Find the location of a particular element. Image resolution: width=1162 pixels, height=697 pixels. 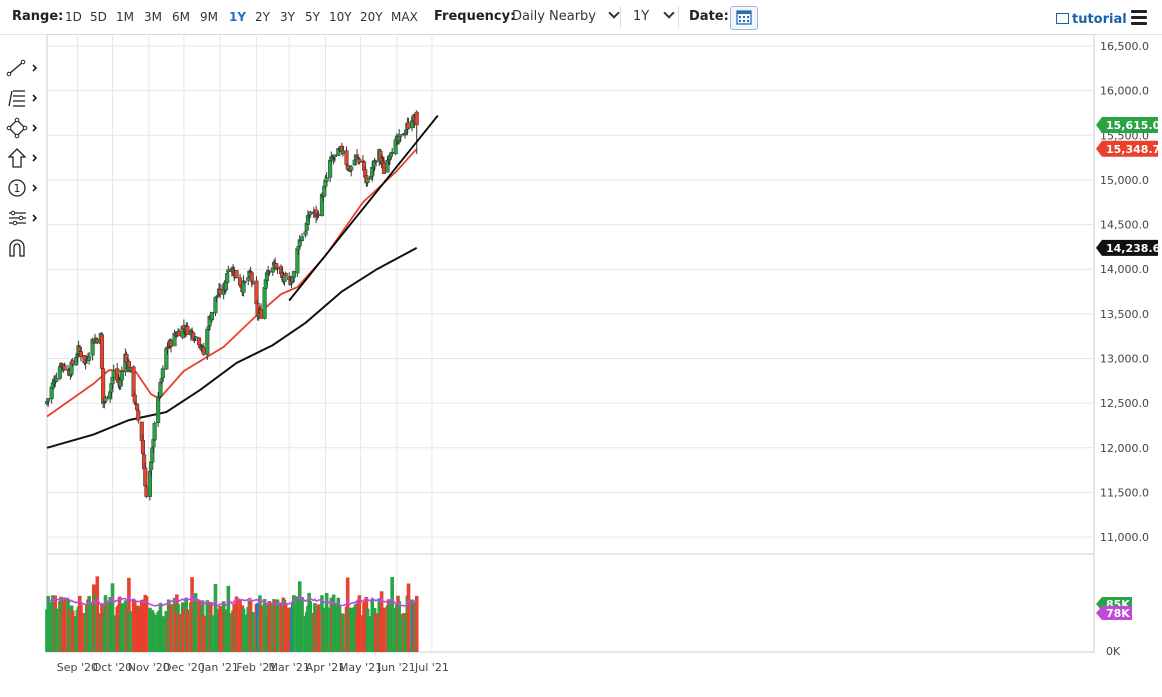

range-3y: 3Y is located at coordinates (287, 17).